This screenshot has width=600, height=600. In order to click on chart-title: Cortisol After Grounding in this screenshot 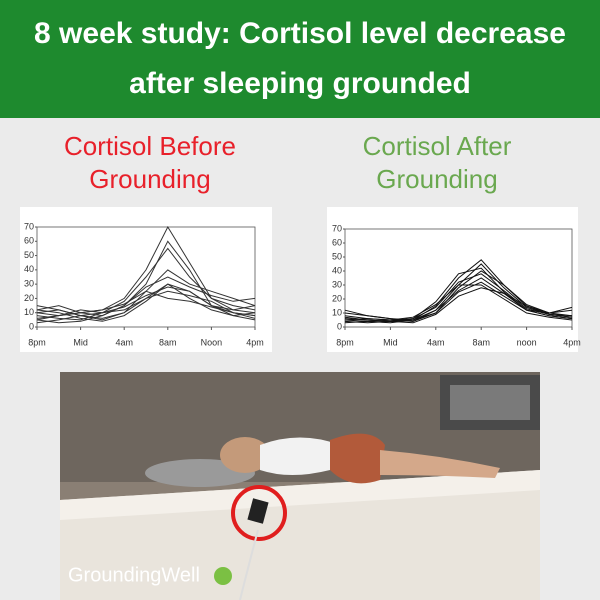, I will do `click(437, 162)`.